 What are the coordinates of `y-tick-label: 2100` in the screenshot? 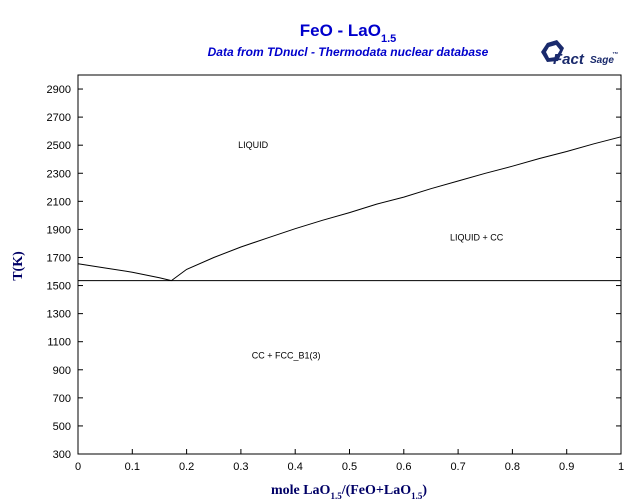 It's located at (59, 202).